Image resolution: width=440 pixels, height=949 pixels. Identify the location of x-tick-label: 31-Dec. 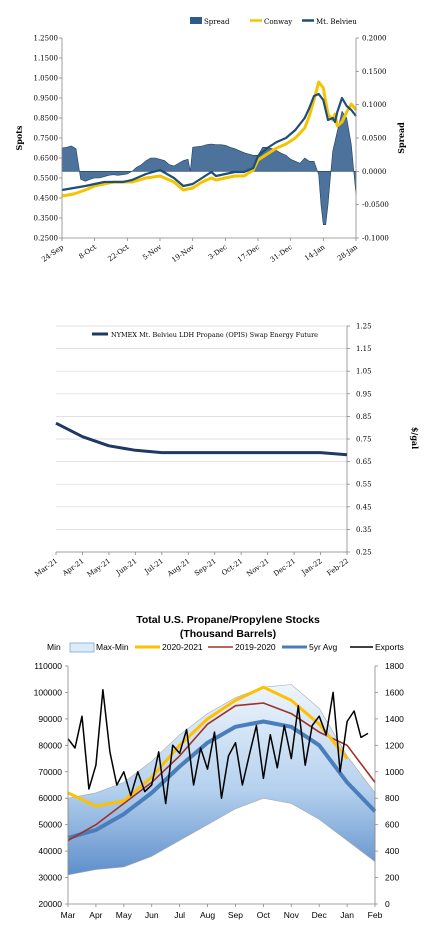
(281, 253).